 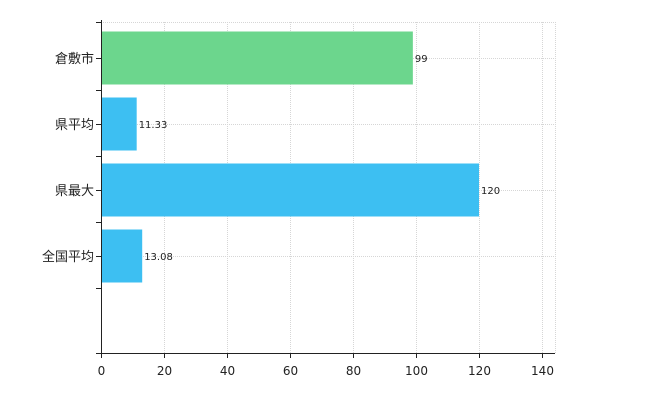 I want to click on x-tick-label: 0, so click(x=102, y=371).